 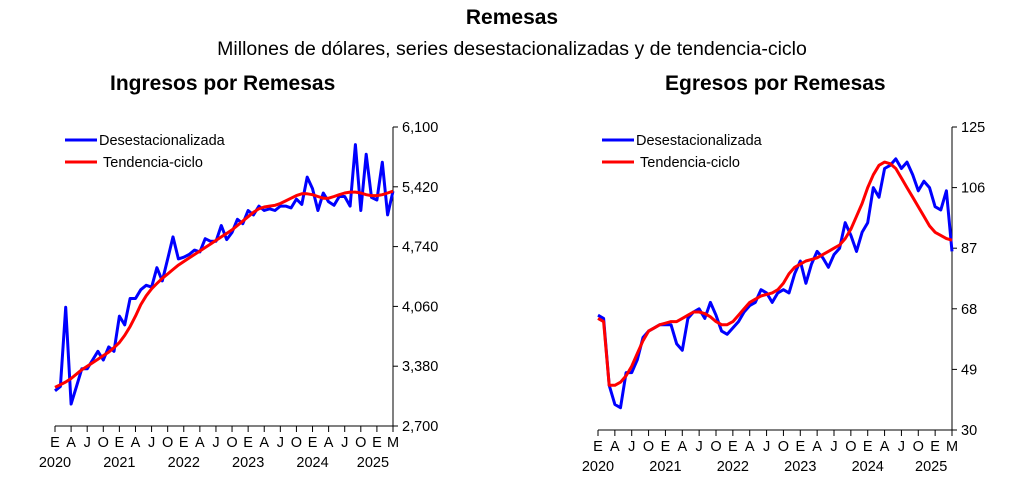 What do you see at coordinates (420, 367) in the screenshot?
I see `y-tick-label: 3,380` at bounding box center [420, 367].